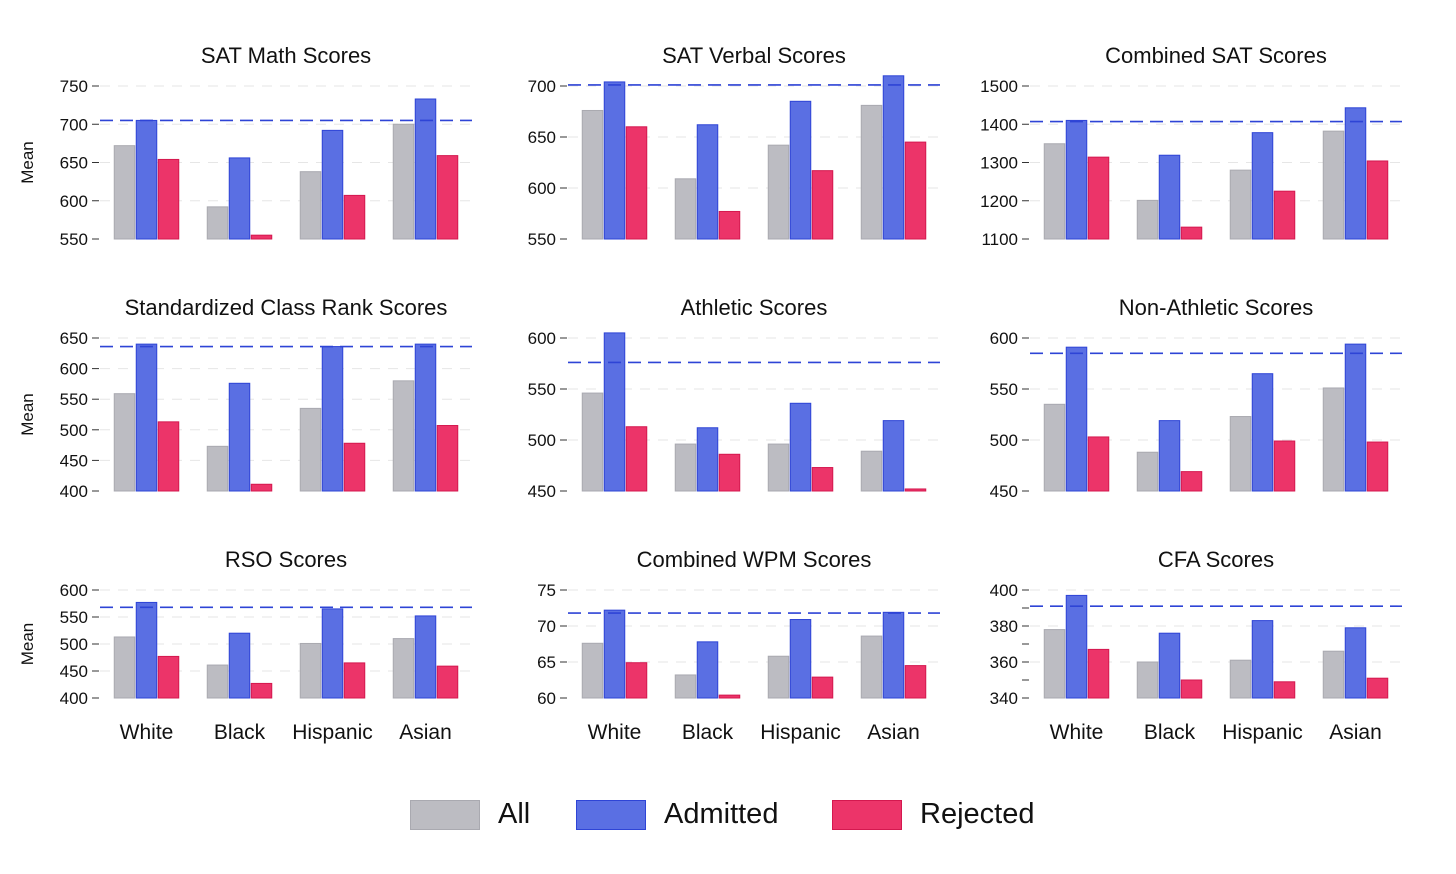  I want to click on y-tick-label: 340, so click(1004, 698).